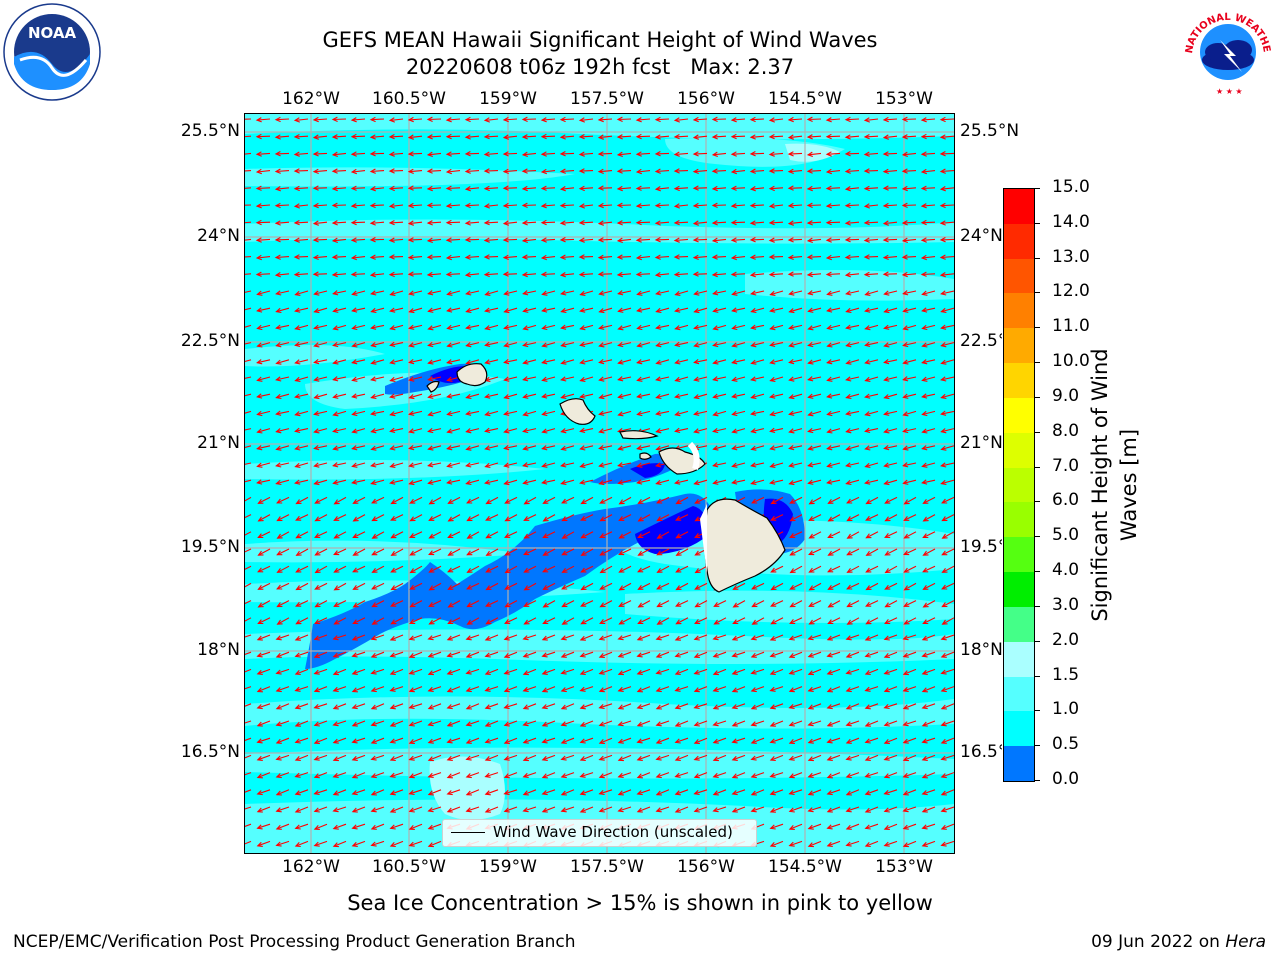  I want to click on lat-tick-left: 16.5°N, so click(210, 752).